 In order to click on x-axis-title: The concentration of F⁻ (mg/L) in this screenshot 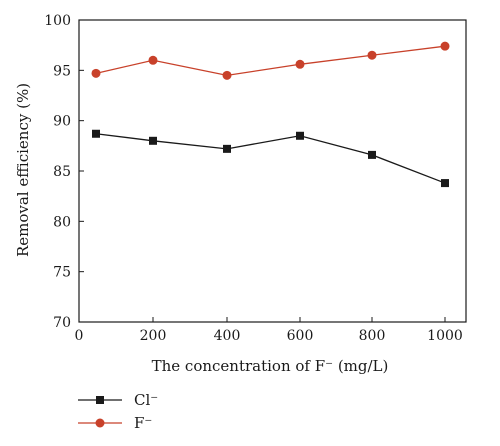, I will do `click(270, 366)`.